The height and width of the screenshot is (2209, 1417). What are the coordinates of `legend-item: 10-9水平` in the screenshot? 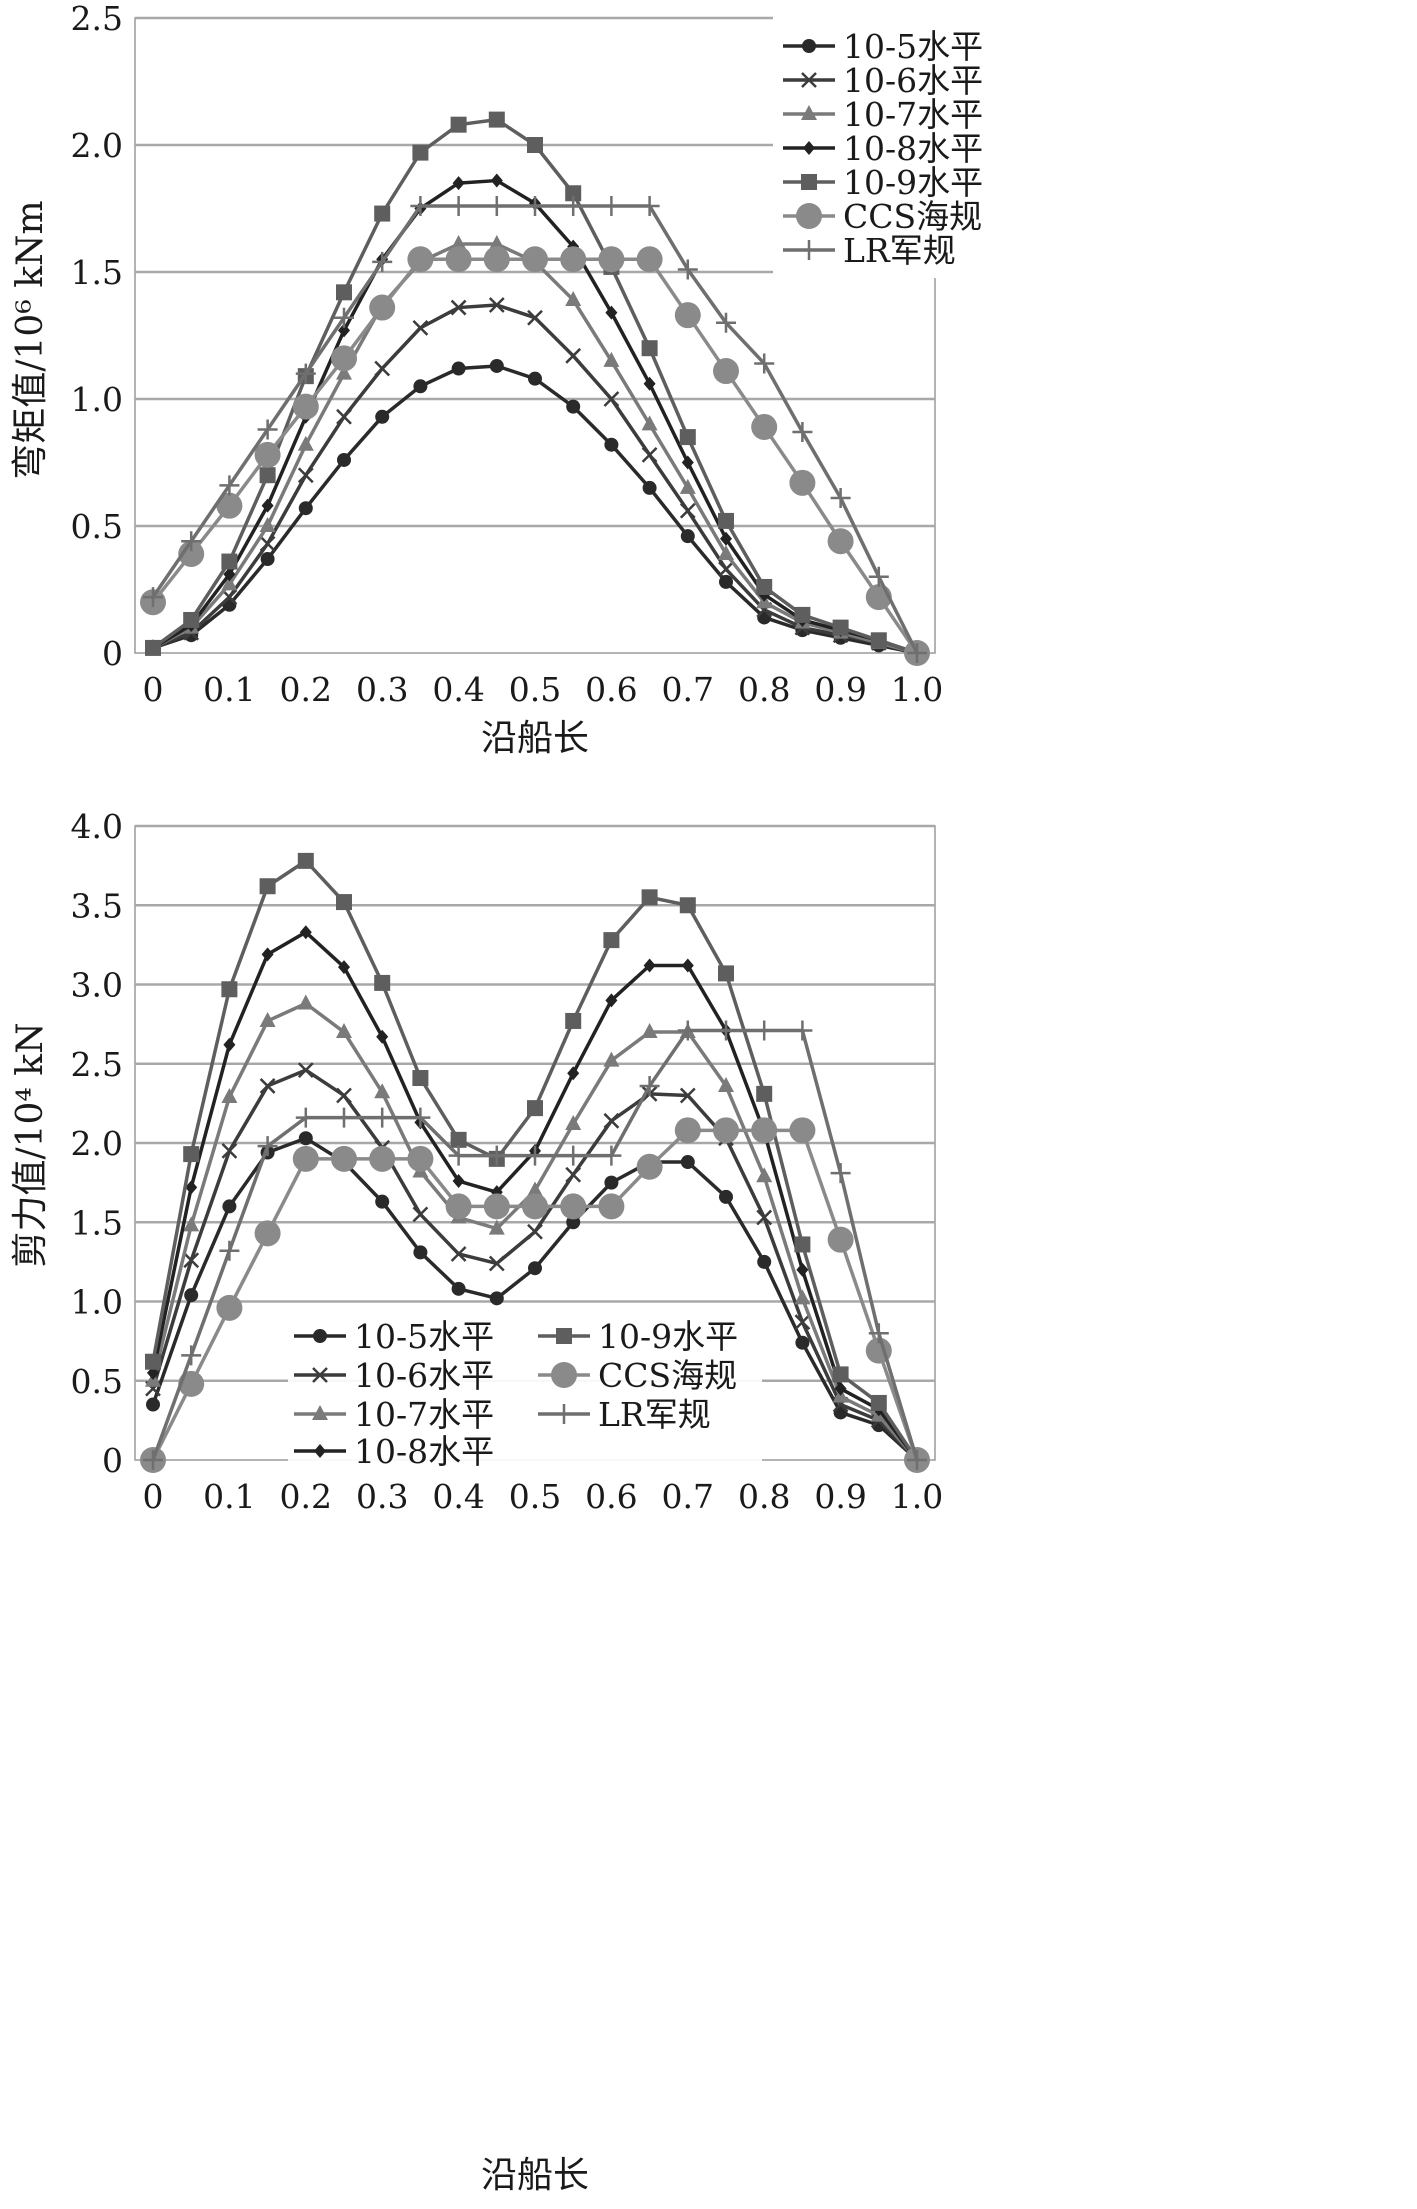 It's located at (638, 1336).